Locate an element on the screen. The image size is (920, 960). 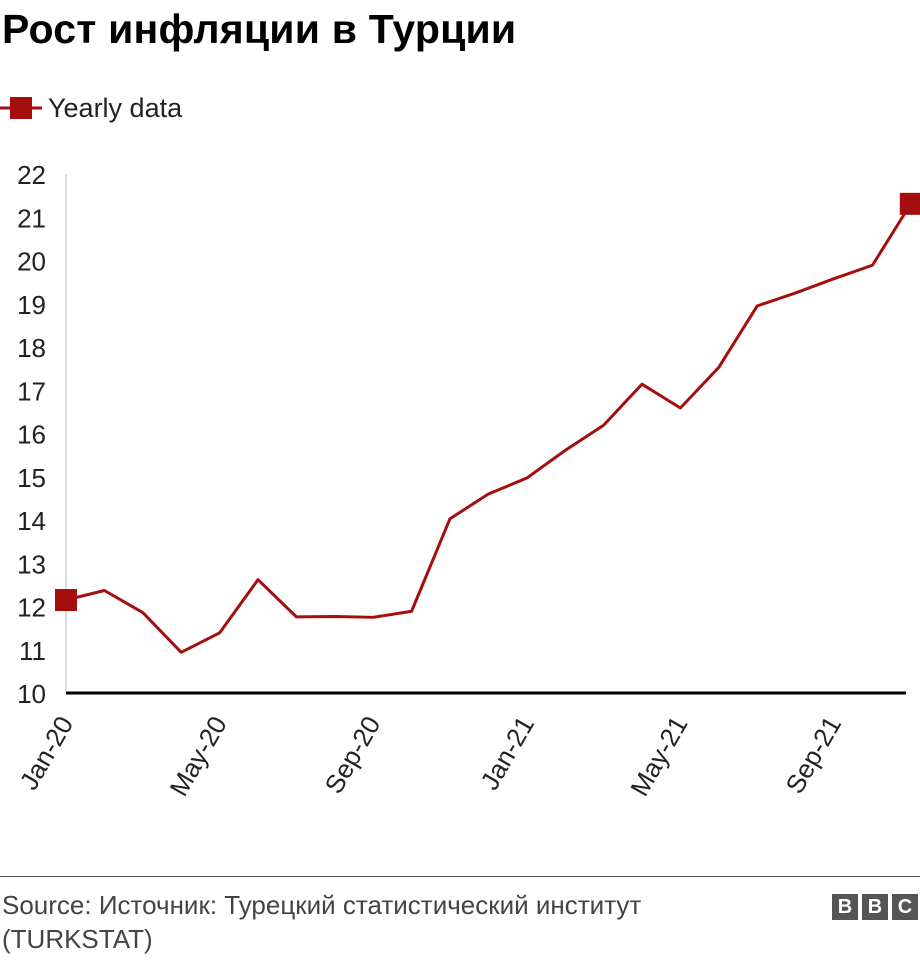
x-tick-label: Jan-20 is located at coordinates (46, 753).